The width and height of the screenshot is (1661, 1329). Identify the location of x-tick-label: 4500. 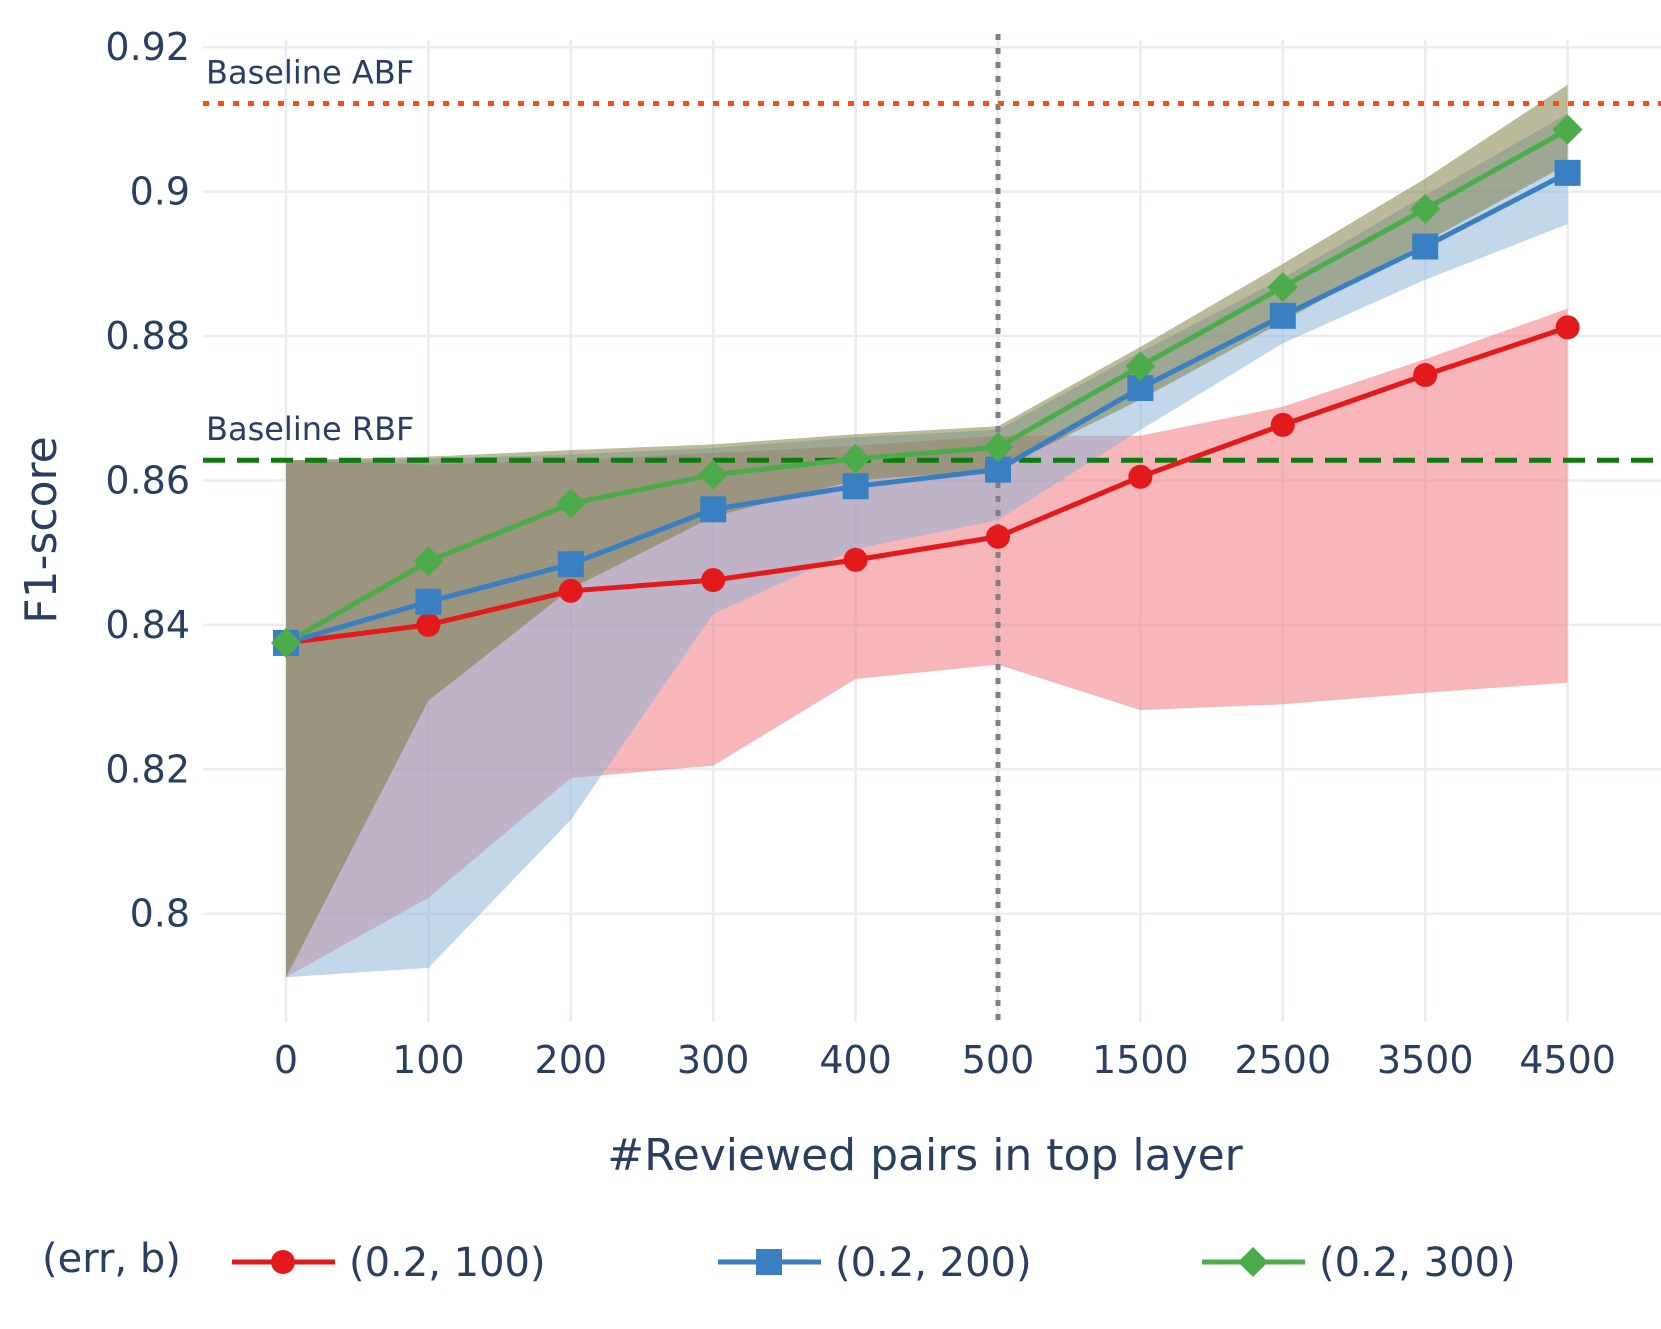
(1567, 1060).